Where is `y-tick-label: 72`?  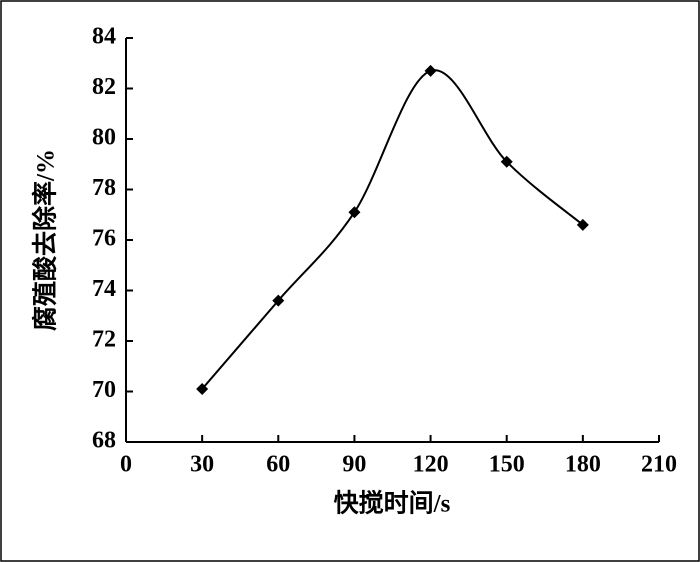 y-tick-label: 72 is located at coordinates (104, 340).